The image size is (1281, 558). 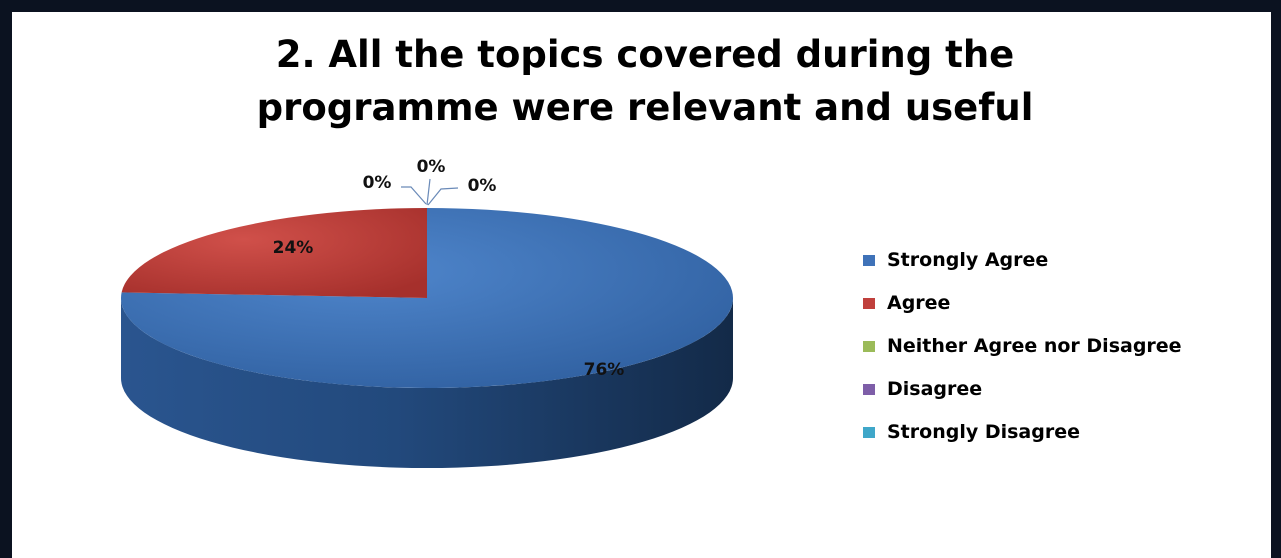 What do you see at coordinates (869, 303) in the screenshot?
I see `legend-swatch-agree` at bounding box center [869, 303].